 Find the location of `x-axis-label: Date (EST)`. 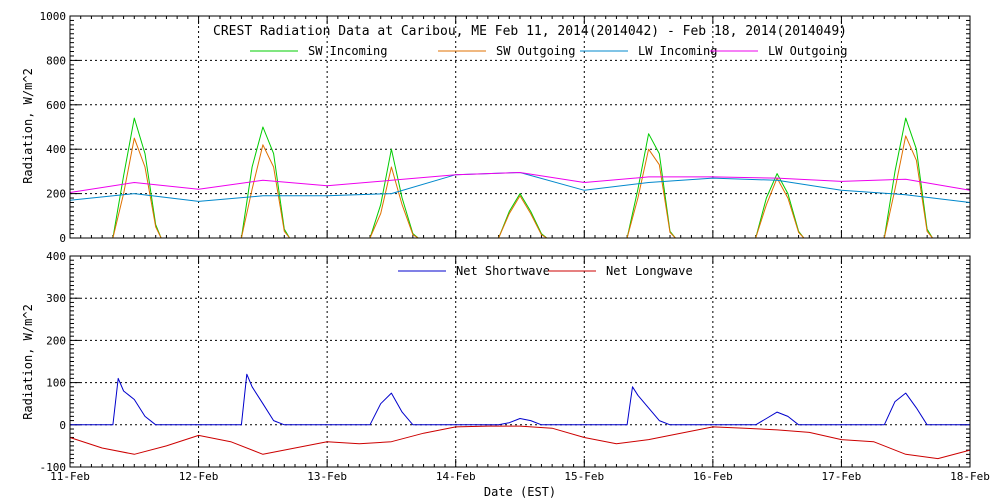

x-axis-label: Date (EST) is located at coordinates (520, 492).